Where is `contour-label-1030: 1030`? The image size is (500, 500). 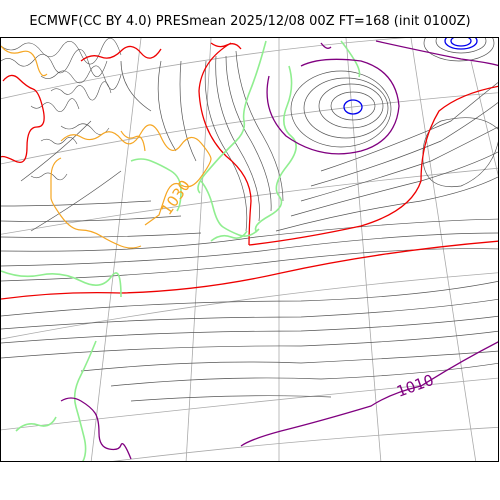
contour-label-1030: 1030 is located at coordinates (176, 198).